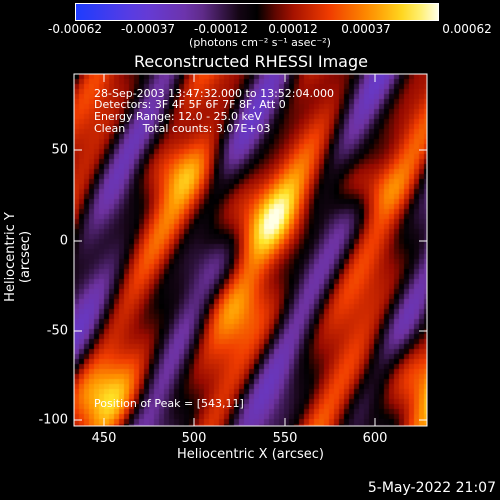 The image size is (500, 500). Describe the element at coordinates (190, 104) in the screenshot. I see `info-detectors: Detectors: 3F 4F 5F 6F 7F 8F, Att 0` at that location.